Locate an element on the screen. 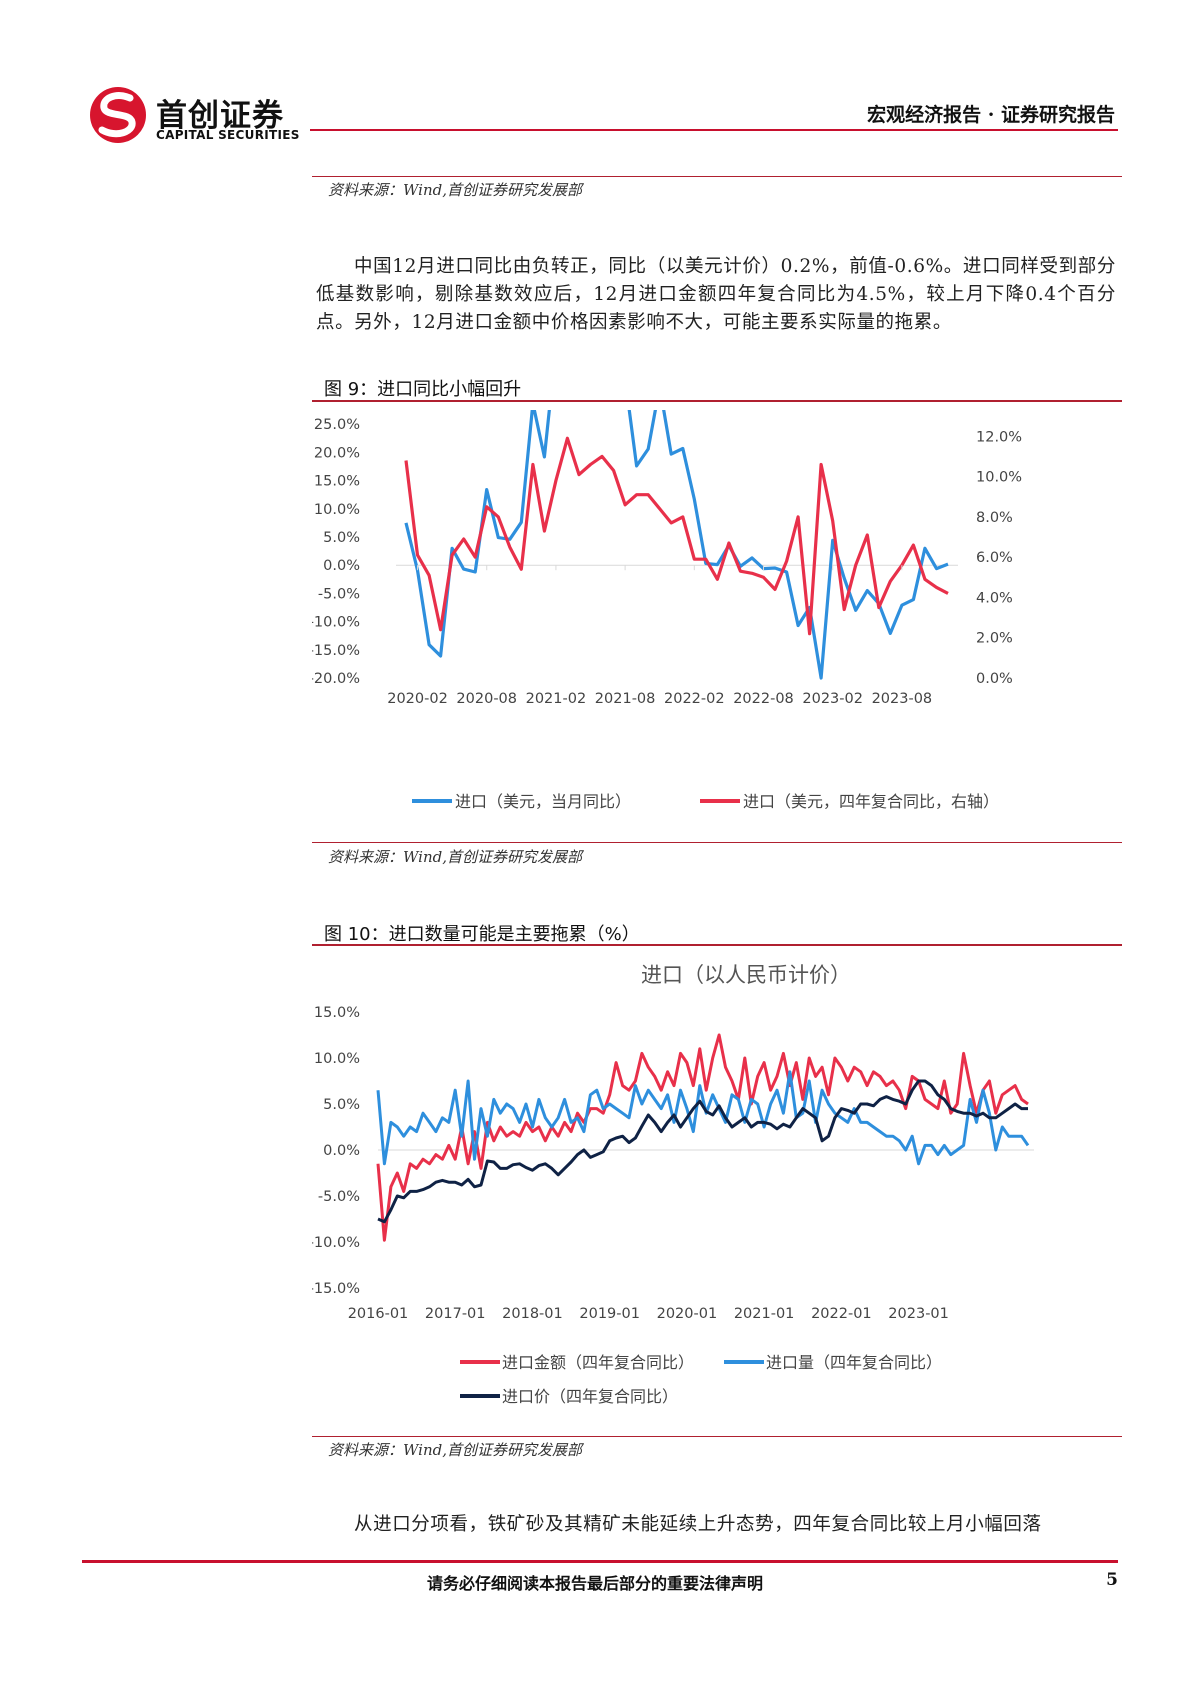 The height and width of the screenshot is (1683, 1190). source-note-top: 资料来源：Wind,首创证券研究发展部 is located at coordinates (455, 190).